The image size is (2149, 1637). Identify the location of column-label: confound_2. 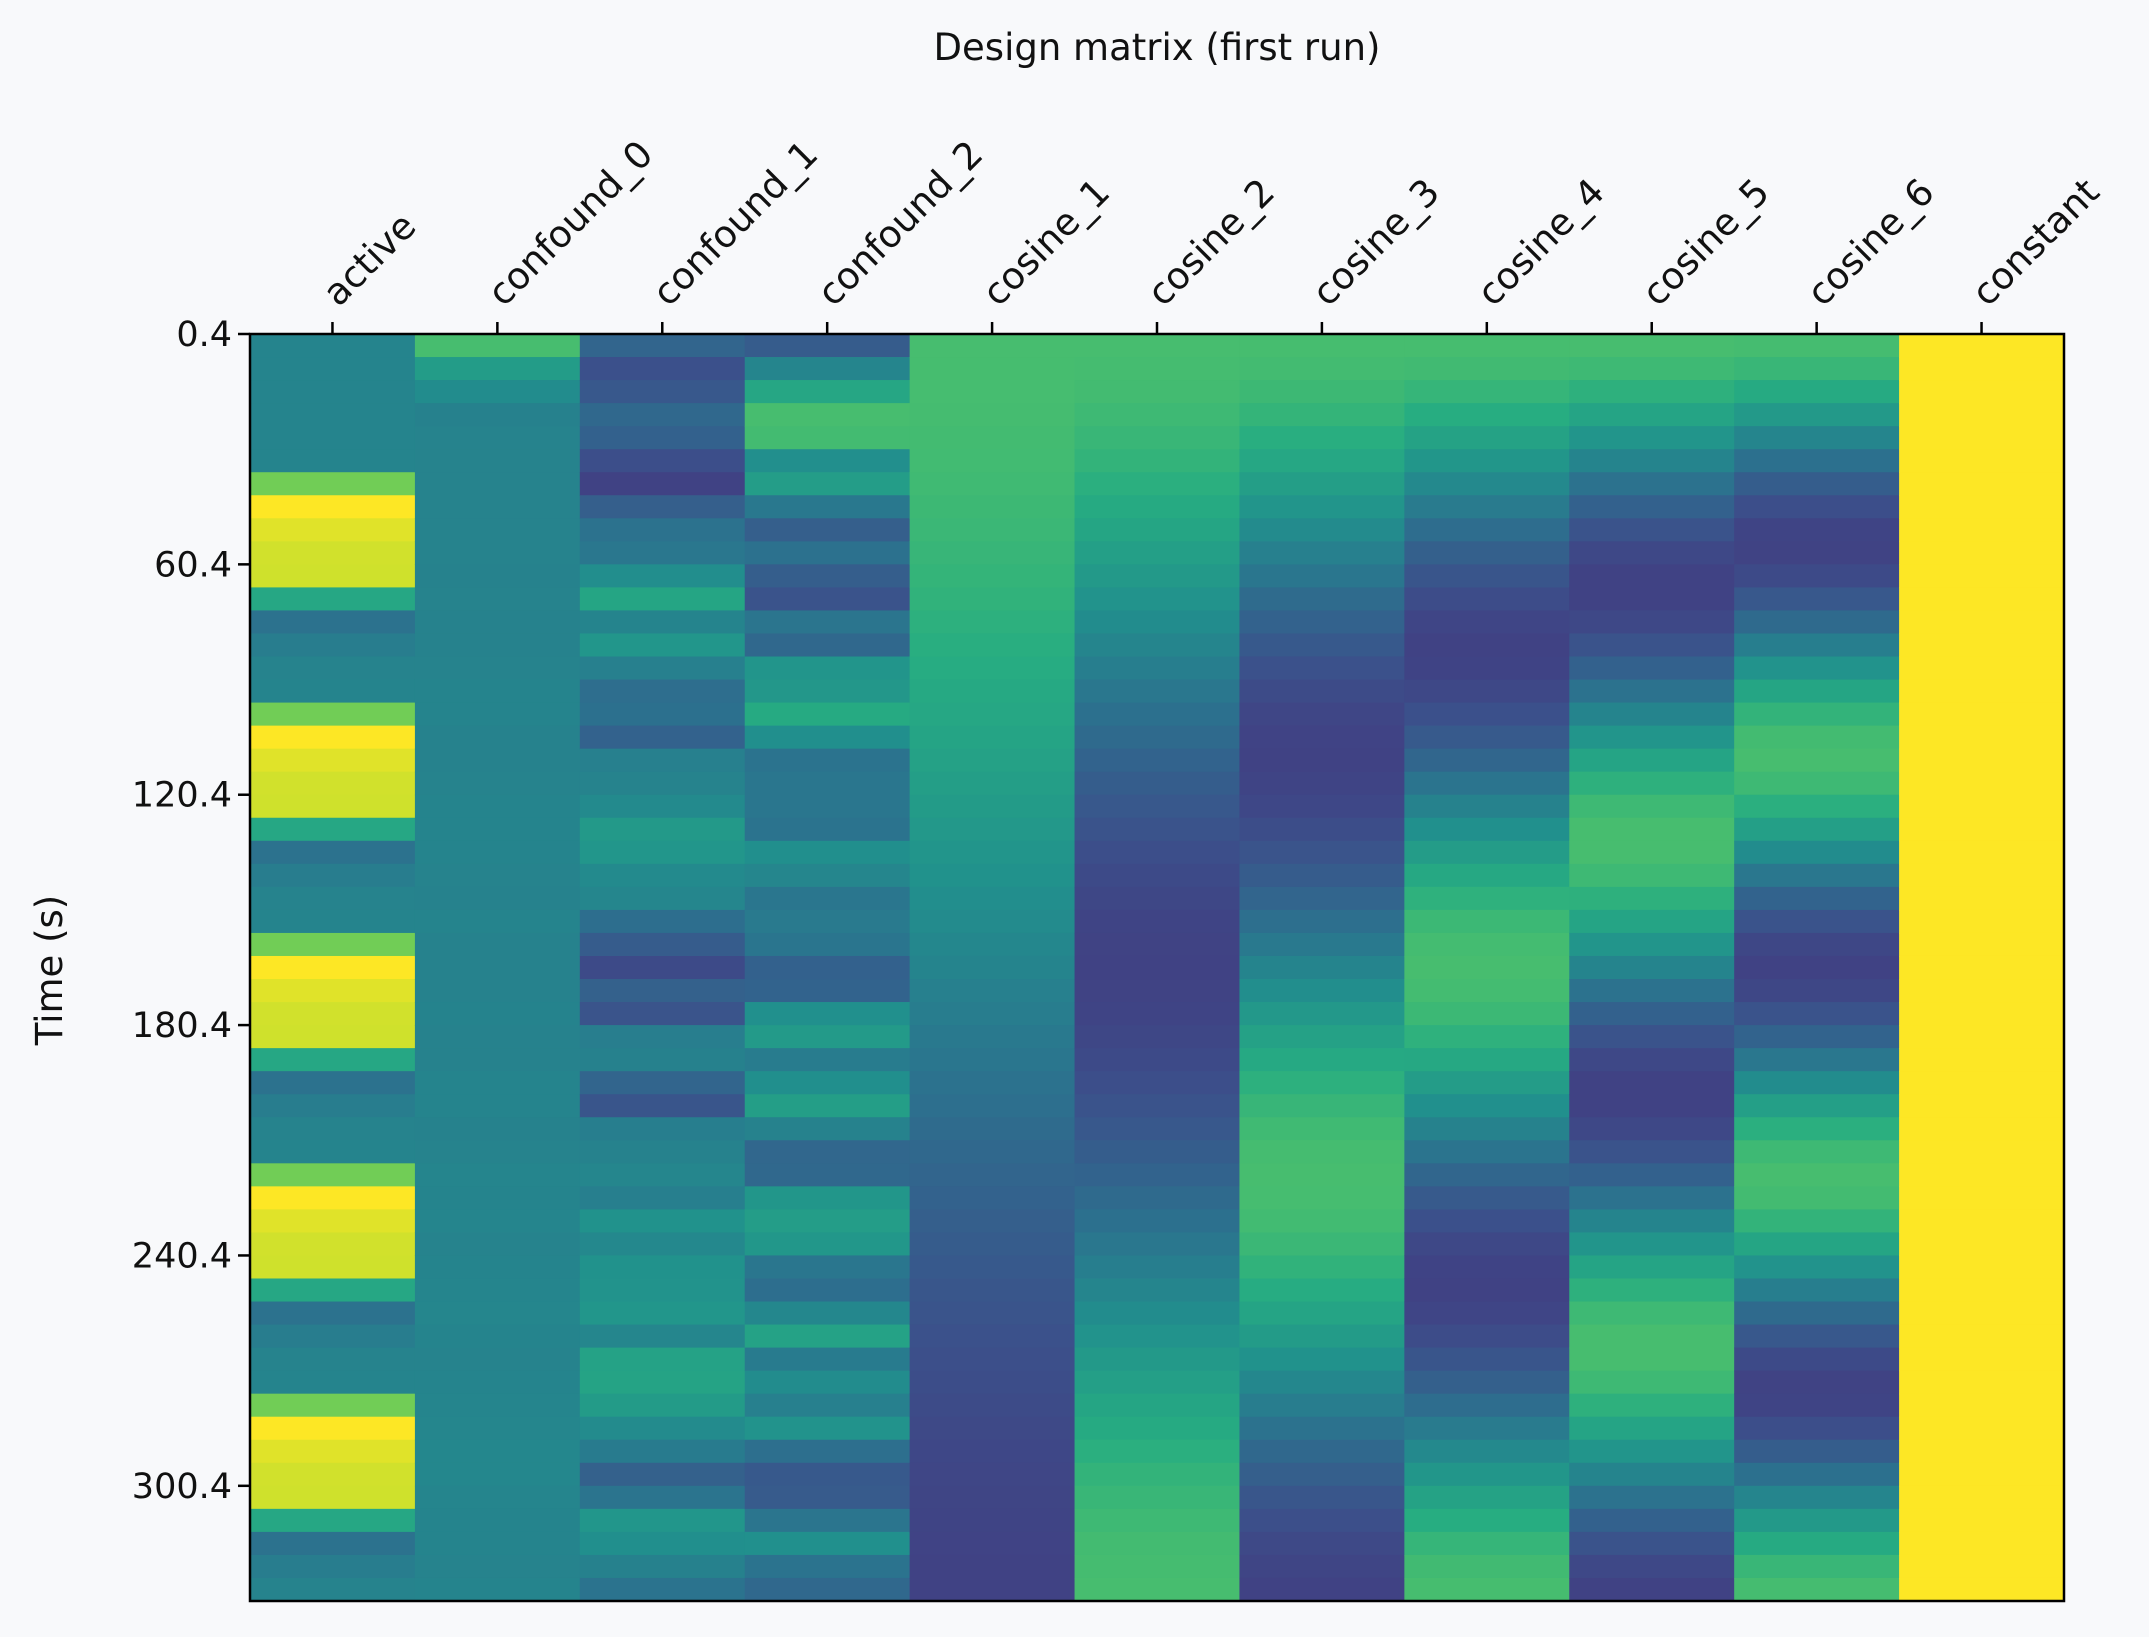
(900, 223).